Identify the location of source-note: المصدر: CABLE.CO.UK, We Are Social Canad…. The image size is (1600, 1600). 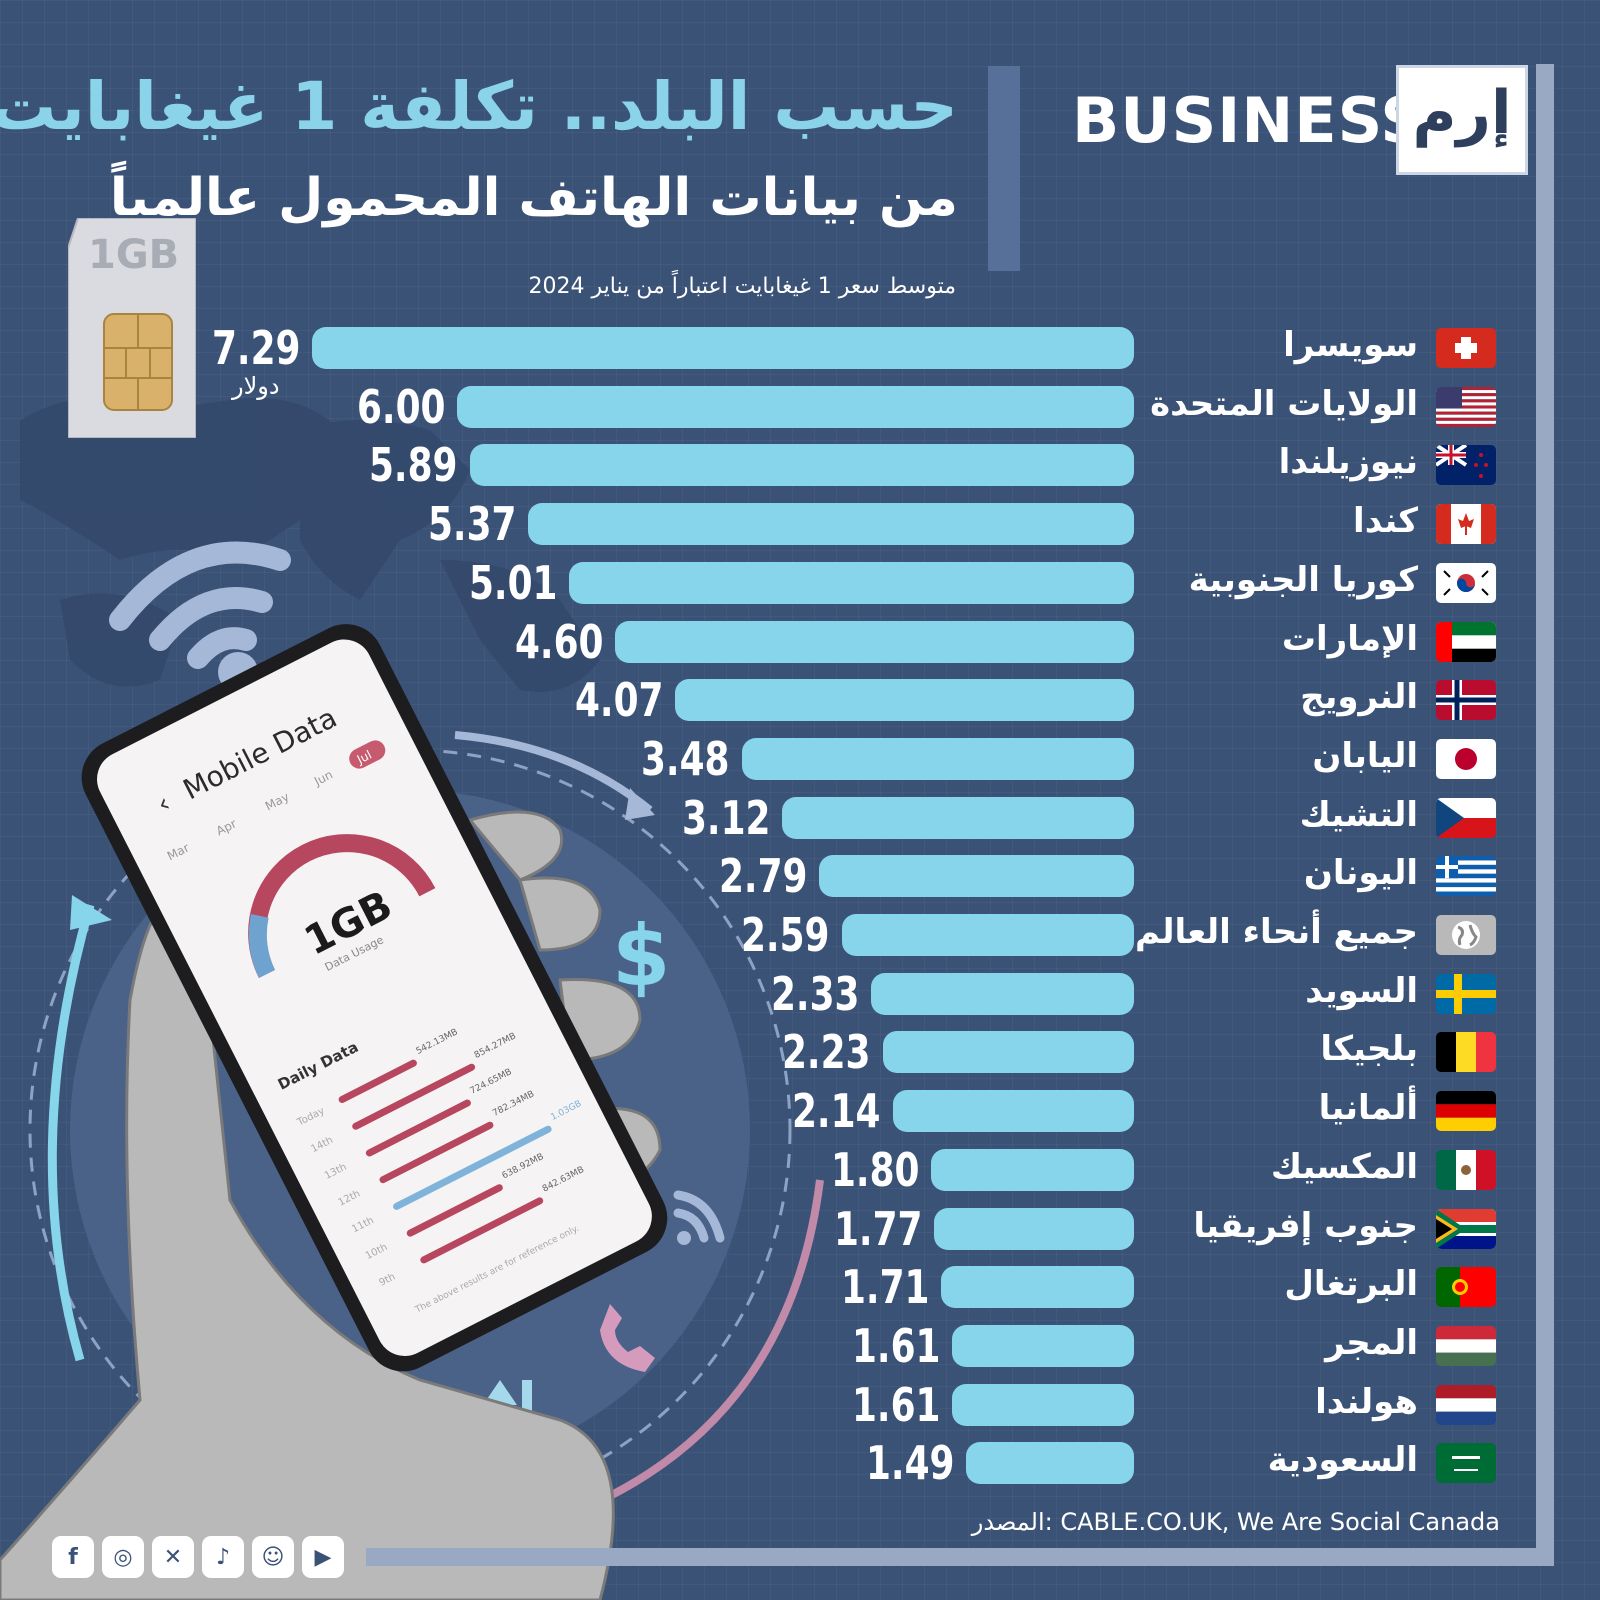
(1235, 1522).